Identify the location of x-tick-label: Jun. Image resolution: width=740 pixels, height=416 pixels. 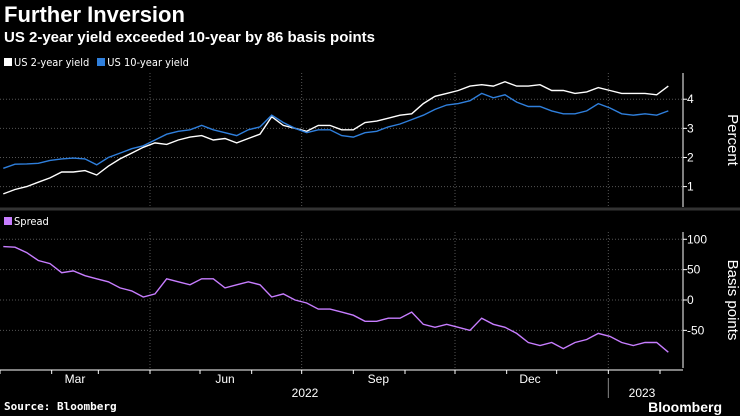
(224, 379).